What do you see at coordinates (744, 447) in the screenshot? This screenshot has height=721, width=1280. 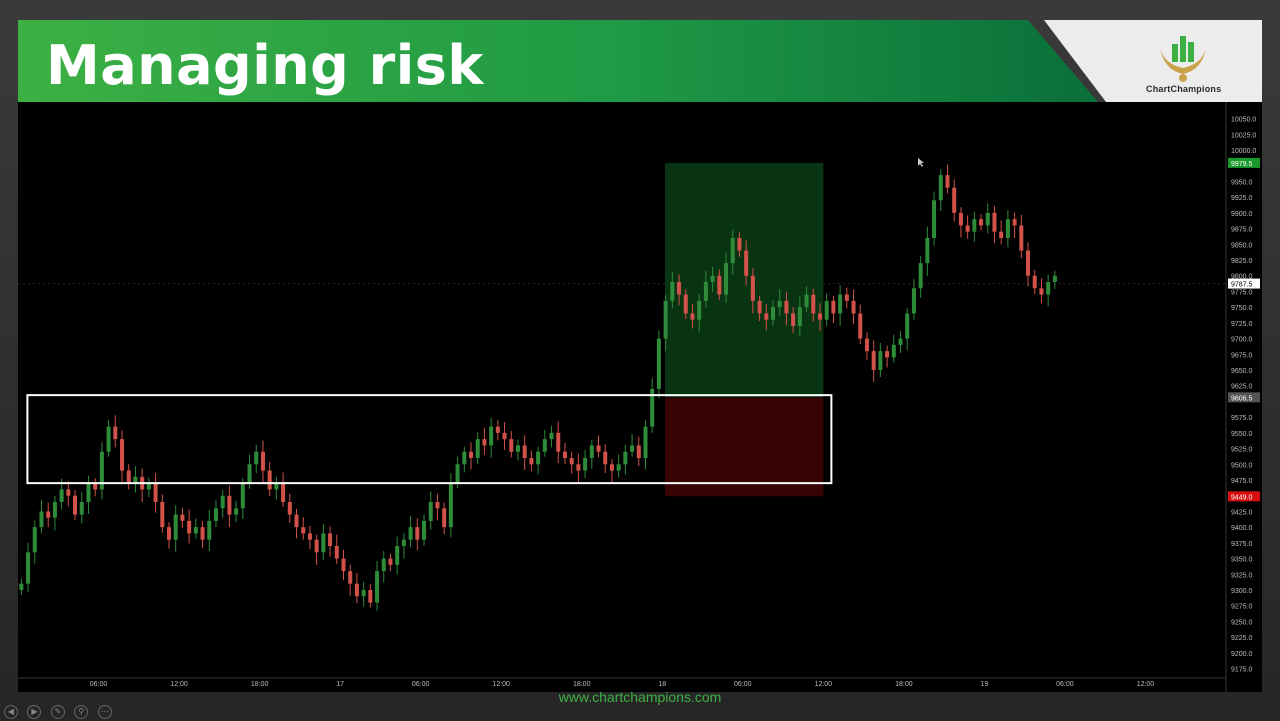 I see `stop-zone` at bounding box center [744, 447].